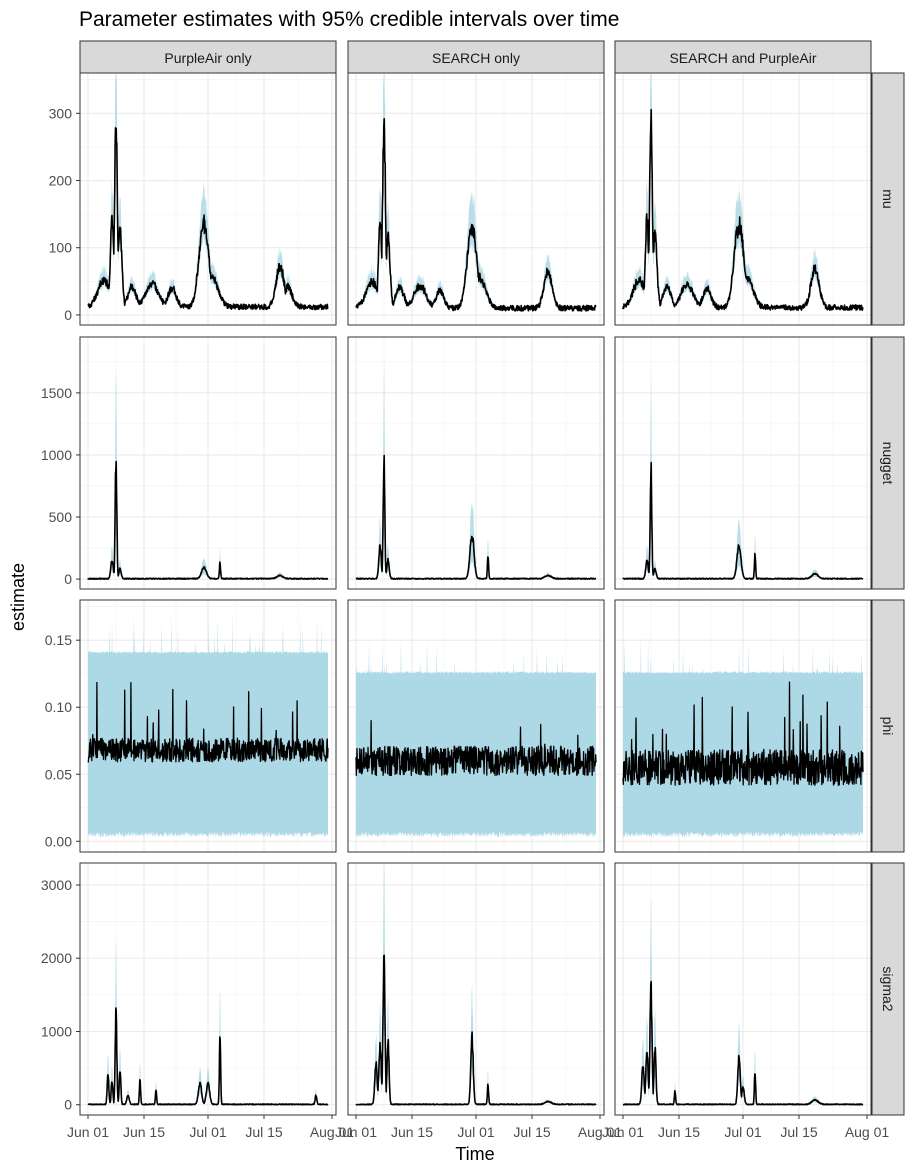 This screenshot has height=1174, width=913. I want to click on facet-strip-label: SEARCH only, so click(476, 58).